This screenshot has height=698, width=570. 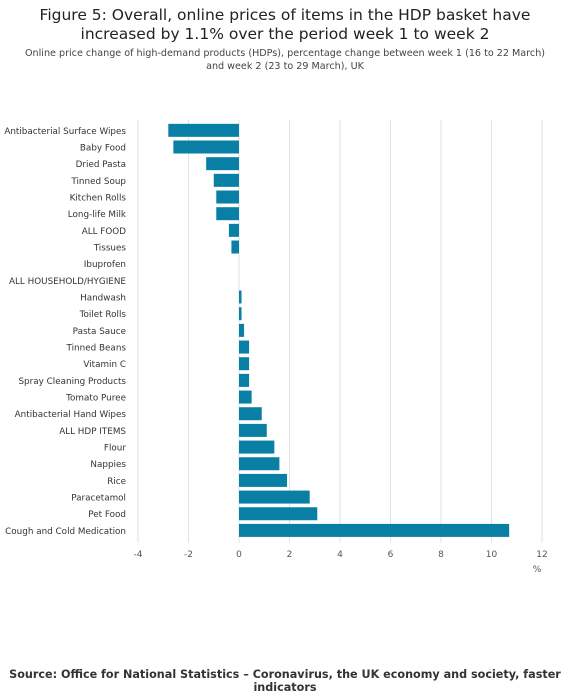 I want to click on category-label: Paracetamol, so click(x=98, y=499).